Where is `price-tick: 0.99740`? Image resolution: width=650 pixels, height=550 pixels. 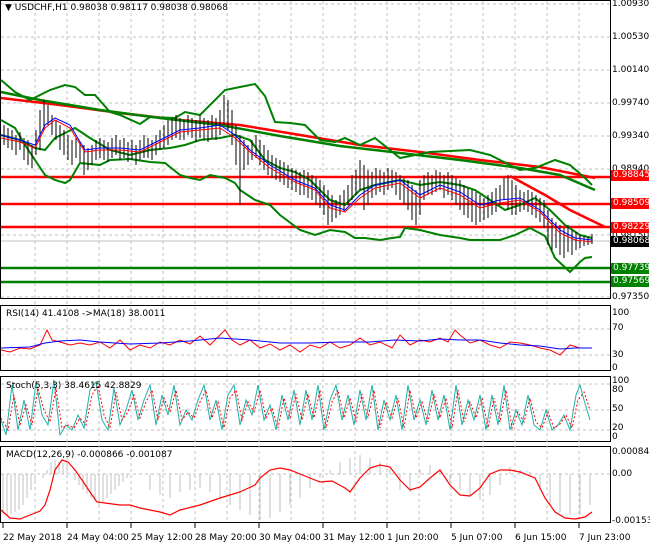
price-tick: 0.99740 is located at coordinates (631, 103).